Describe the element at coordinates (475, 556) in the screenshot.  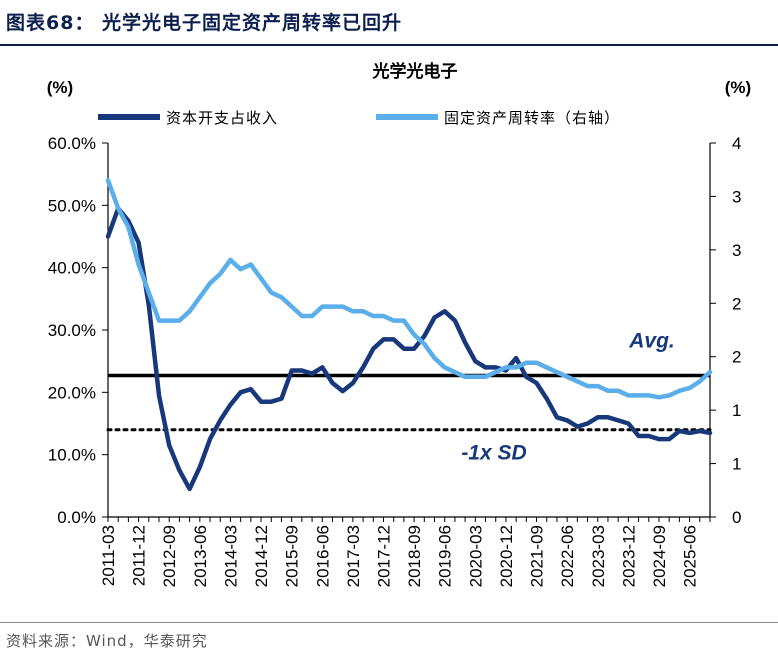
I see `x-tick-label: 2020-03` at that location.